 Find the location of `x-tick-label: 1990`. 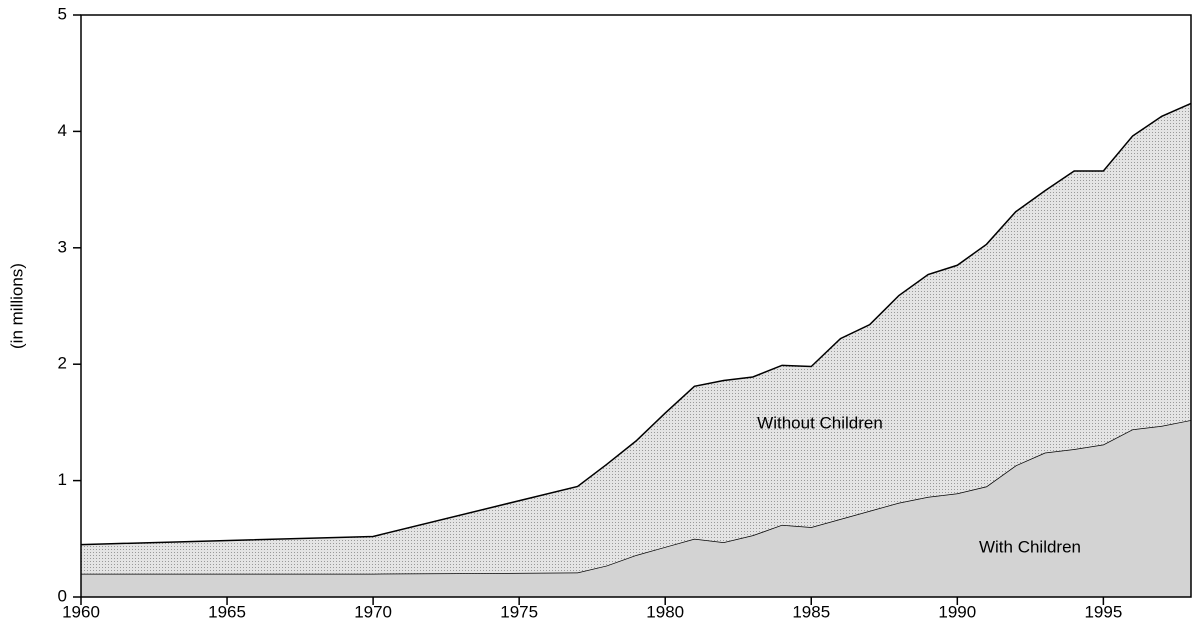

x-tick-label: 1990 is located at coordinates (957, 611).